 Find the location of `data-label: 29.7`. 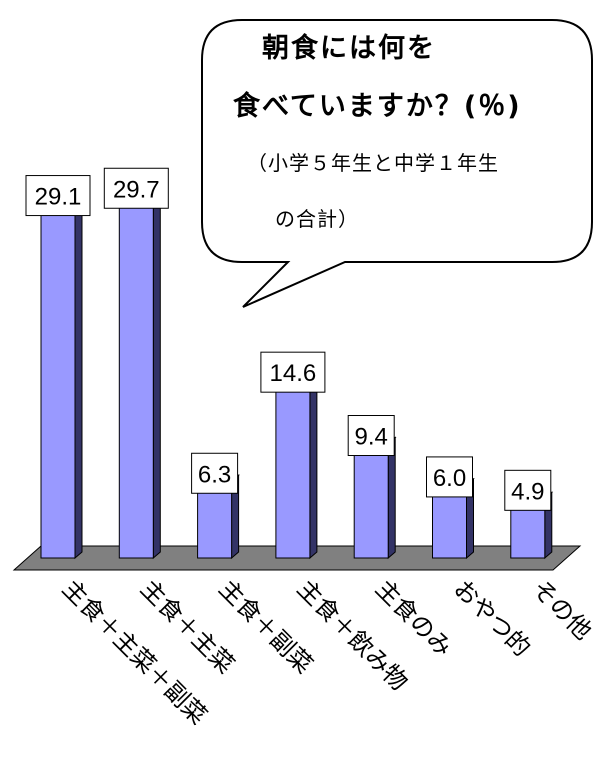

data-label: 29.7 is located at coordinates (136, 188).